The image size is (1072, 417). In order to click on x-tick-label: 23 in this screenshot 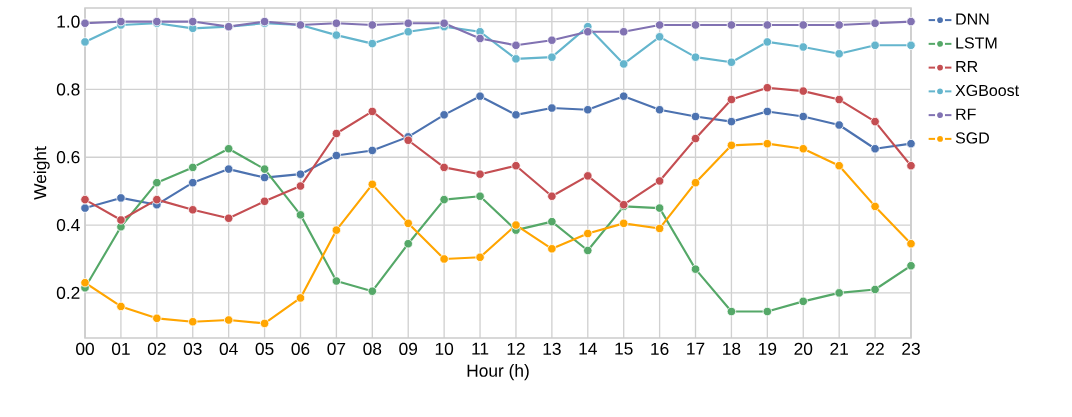, I will do `click(911, 348)`.